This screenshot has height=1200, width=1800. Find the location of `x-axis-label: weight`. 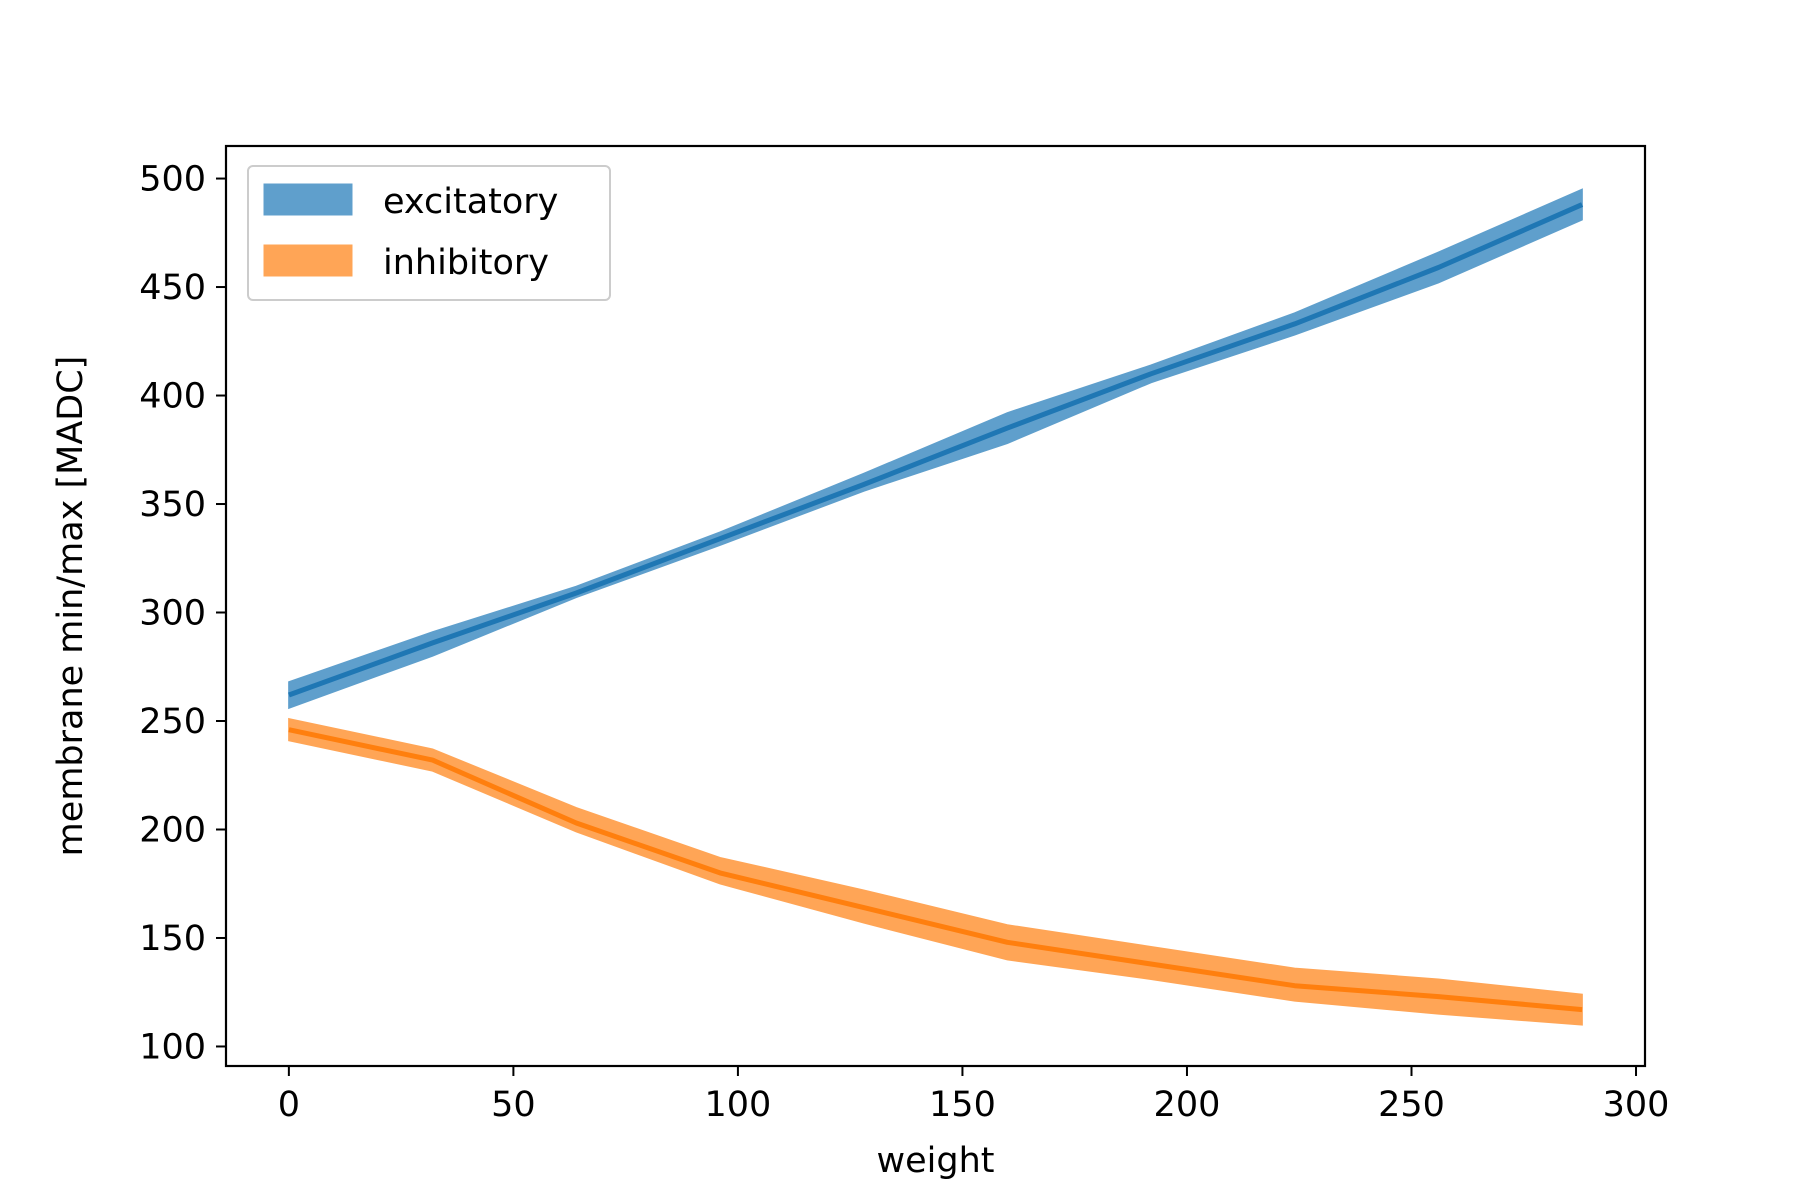

x-axis-label: weight is located at coordinates (935, 1161).